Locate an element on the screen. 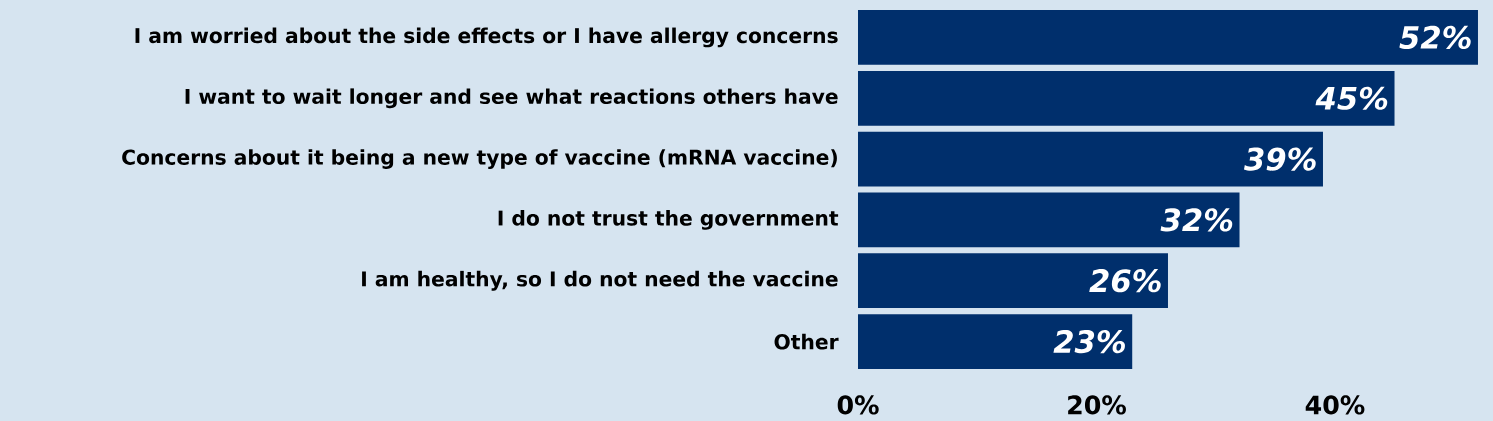 The width and height of the screenshot is (1493, 421). y-tick-label: I am healthy, so I do not need the vaccine is located at coordinates (600, 280).